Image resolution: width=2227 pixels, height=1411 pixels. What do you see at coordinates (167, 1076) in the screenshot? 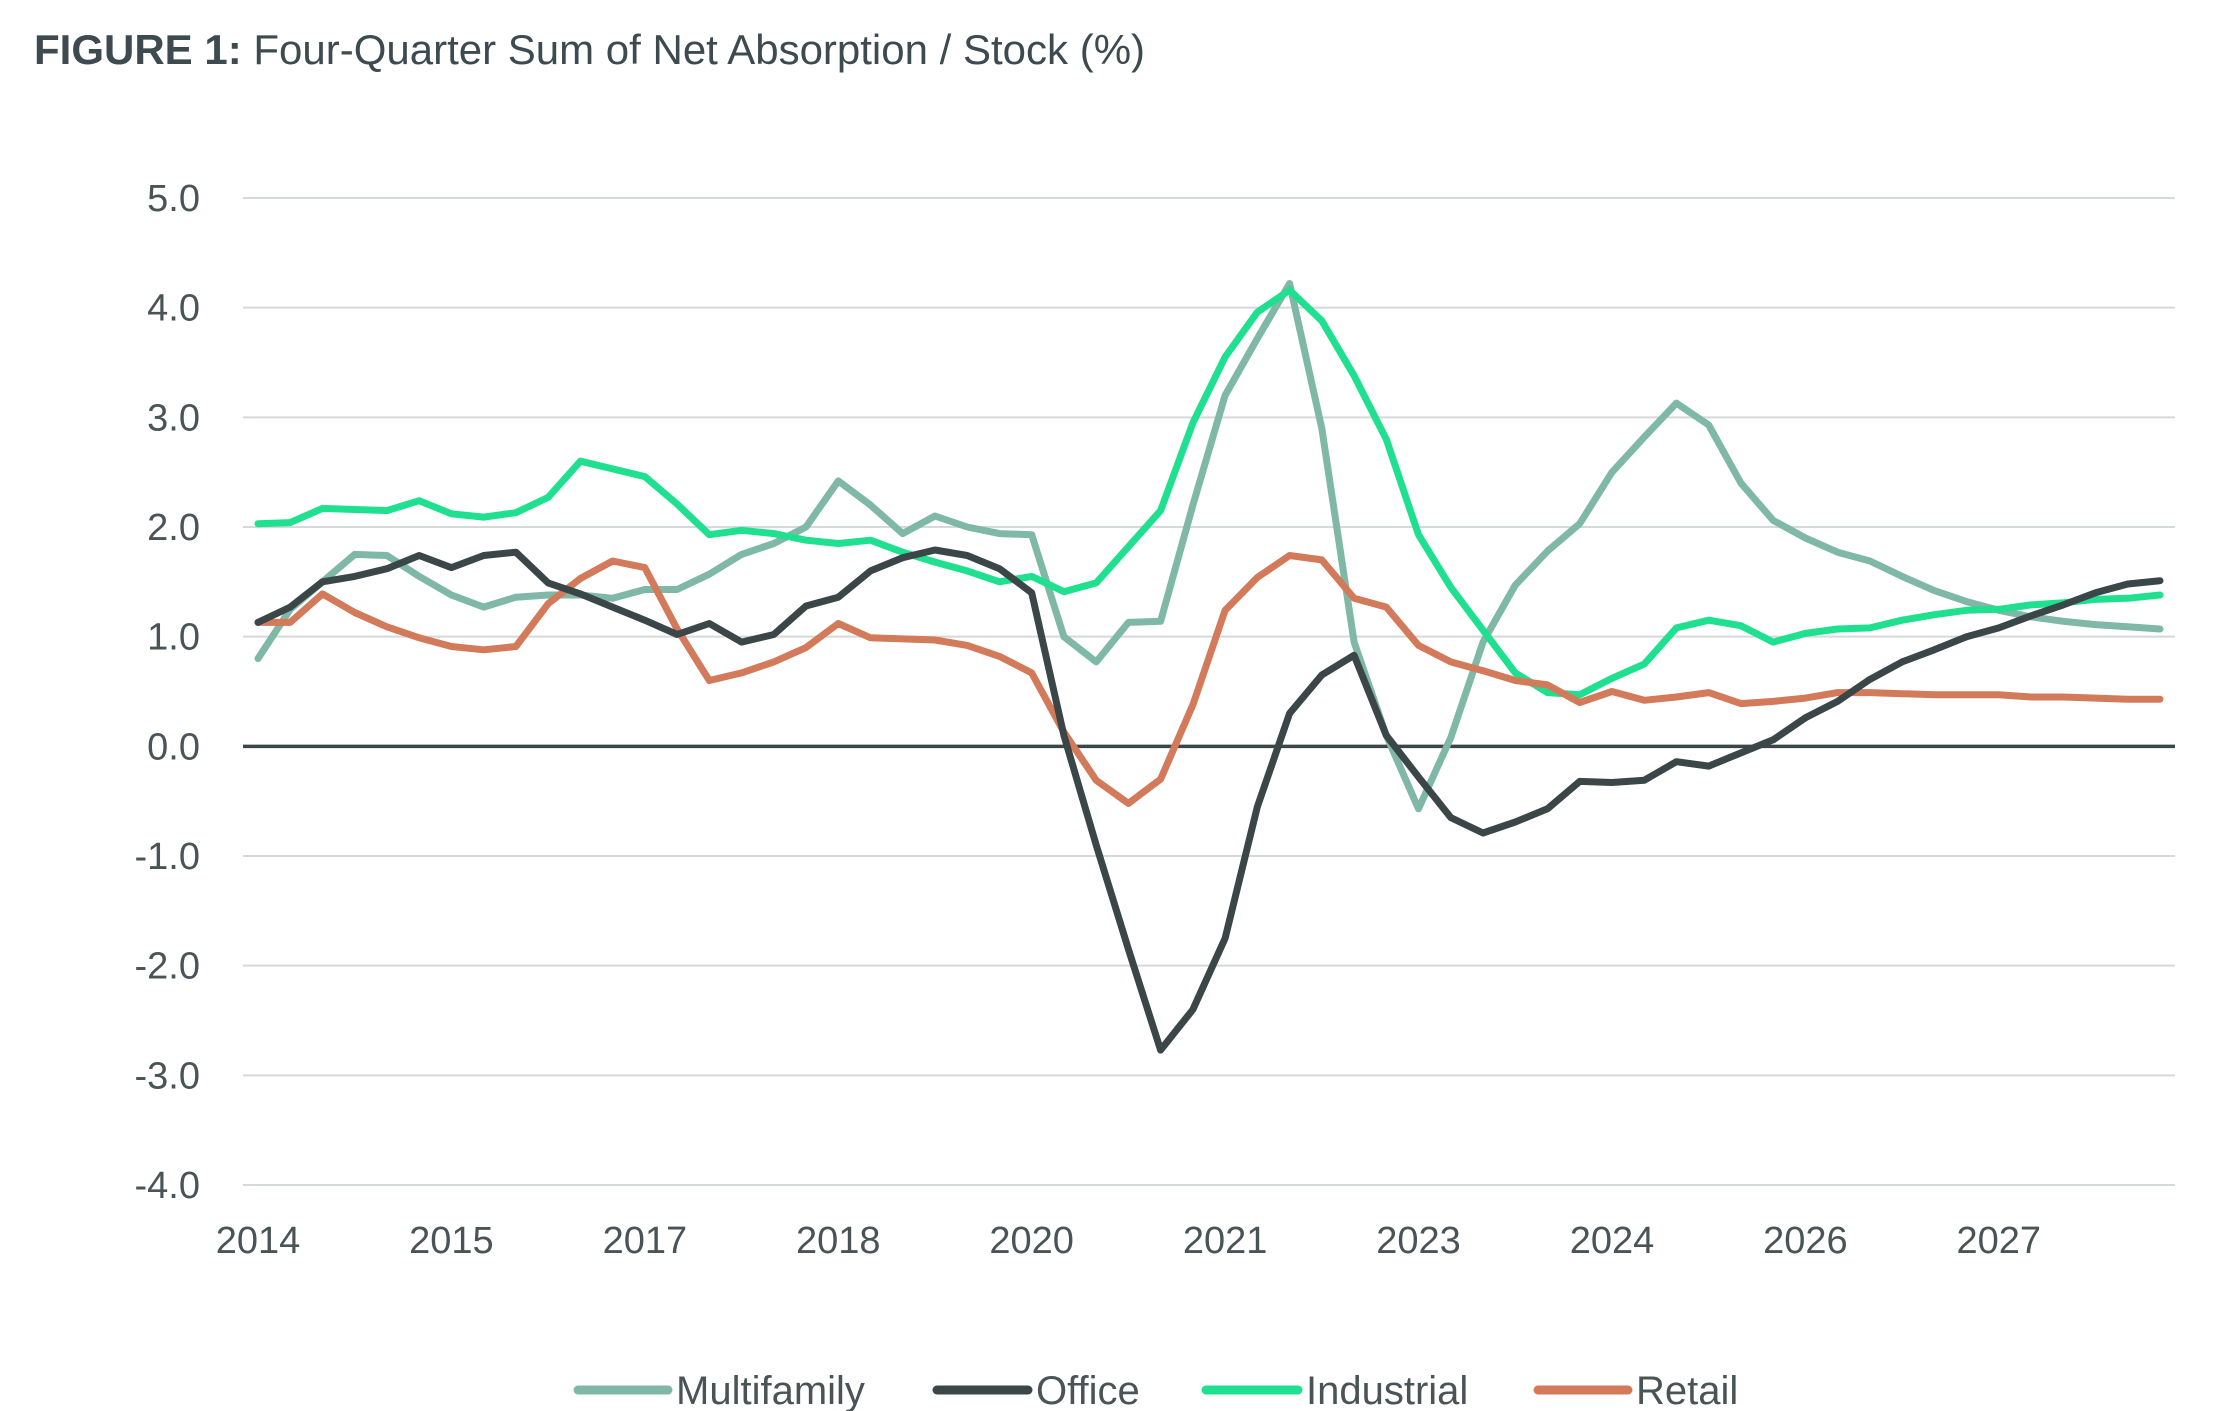
I see `y-tick-label: -3.0` at bounding box center [167, 1076].